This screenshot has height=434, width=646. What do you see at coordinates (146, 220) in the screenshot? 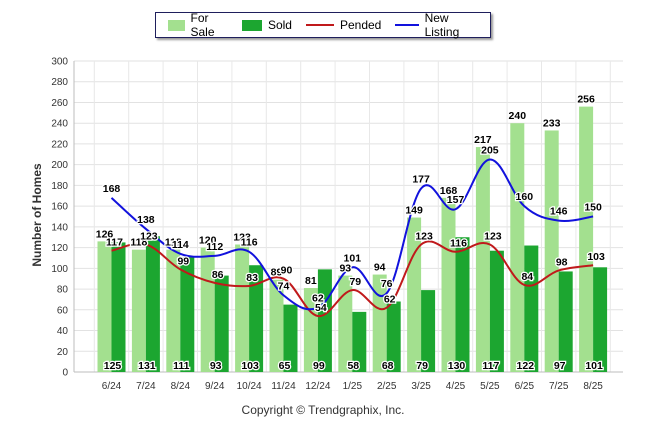
I see `new-listing-value-label: 138` at bounding box center [146, 220].